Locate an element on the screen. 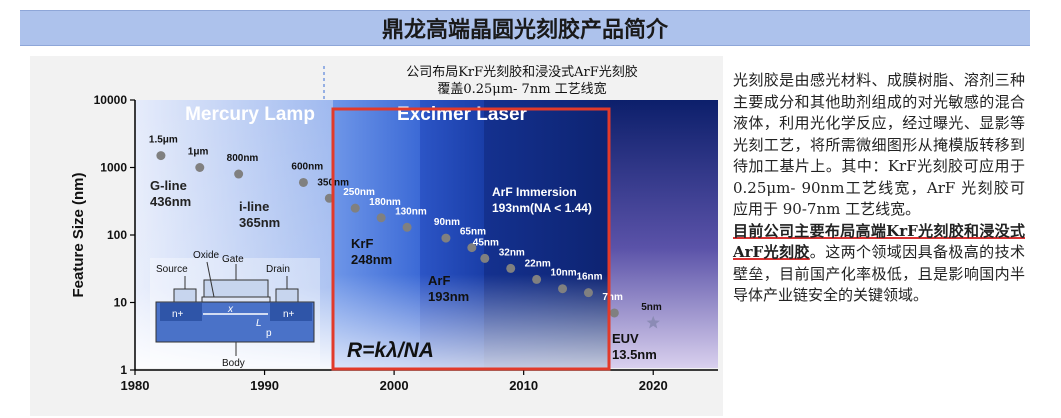 This screenshot has width=1061, height=418. data-point-star is located at coordinates (653, 322).